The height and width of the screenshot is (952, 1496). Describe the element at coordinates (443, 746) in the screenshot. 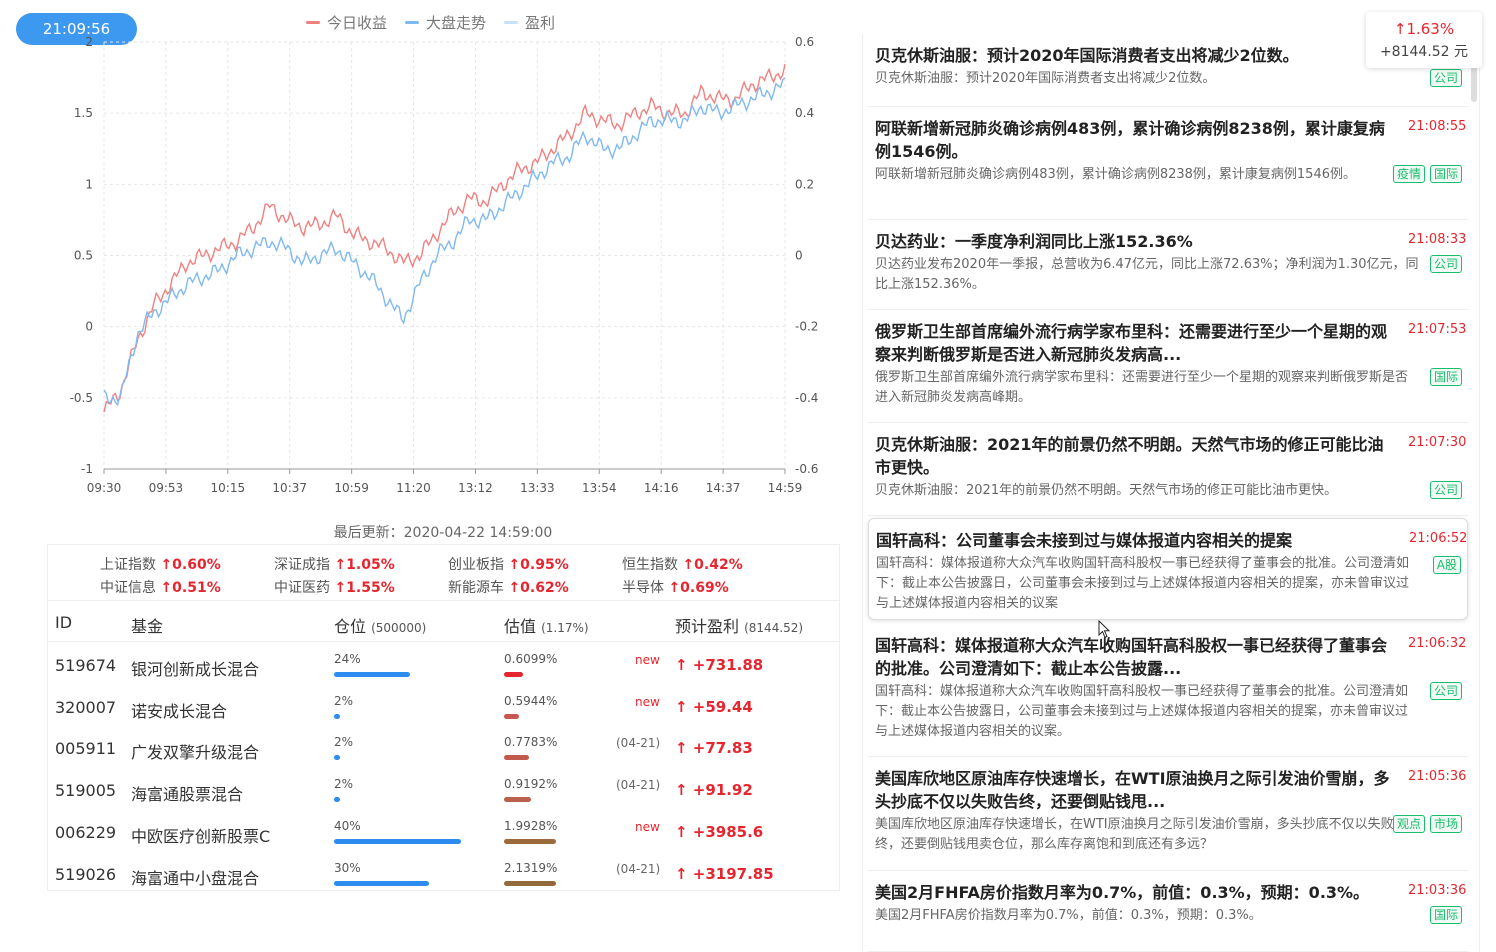

I see `table-row: 005911 广发双擎升级混合 2% 0.7783% (04-21) ↑ +77.83` at that location.